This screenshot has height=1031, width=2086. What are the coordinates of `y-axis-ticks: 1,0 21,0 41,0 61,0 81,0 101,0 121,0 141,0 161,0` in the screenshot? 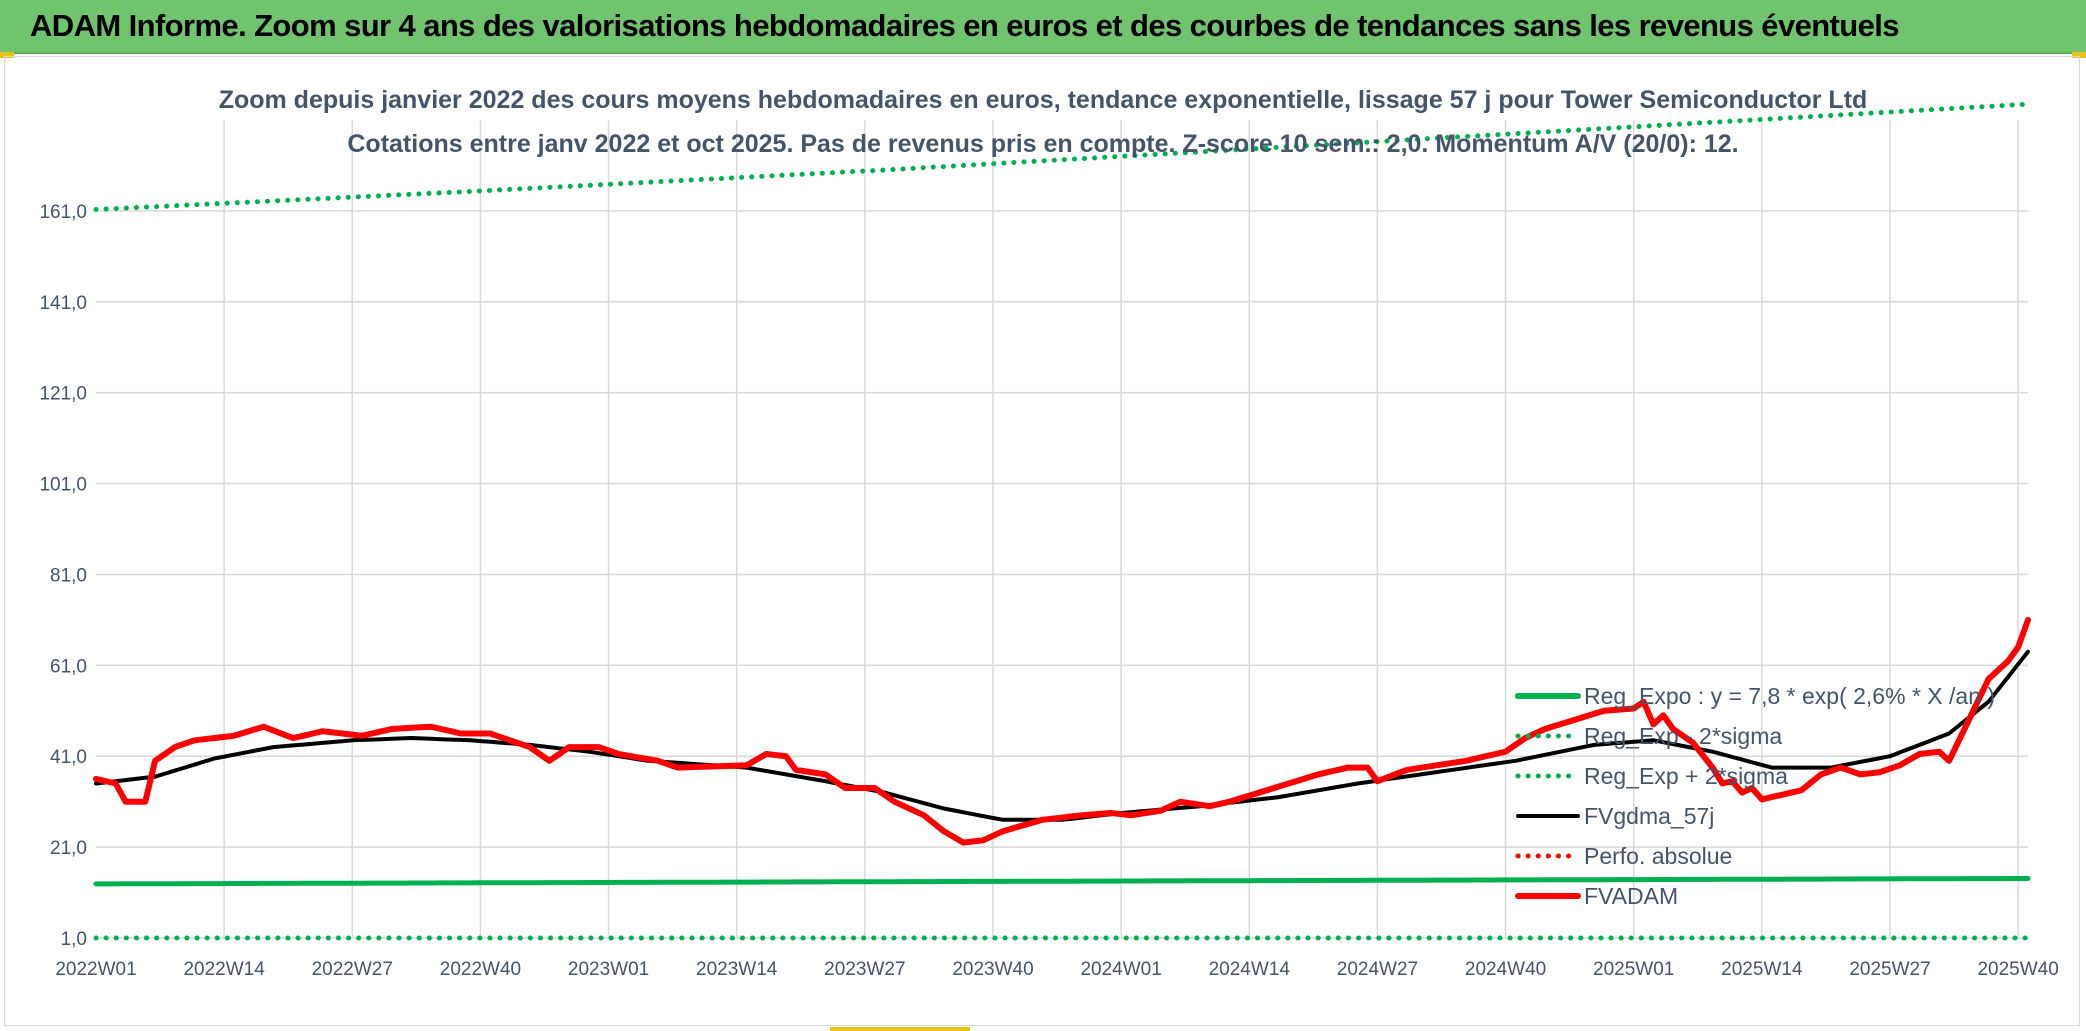 It's located at (63, 576).